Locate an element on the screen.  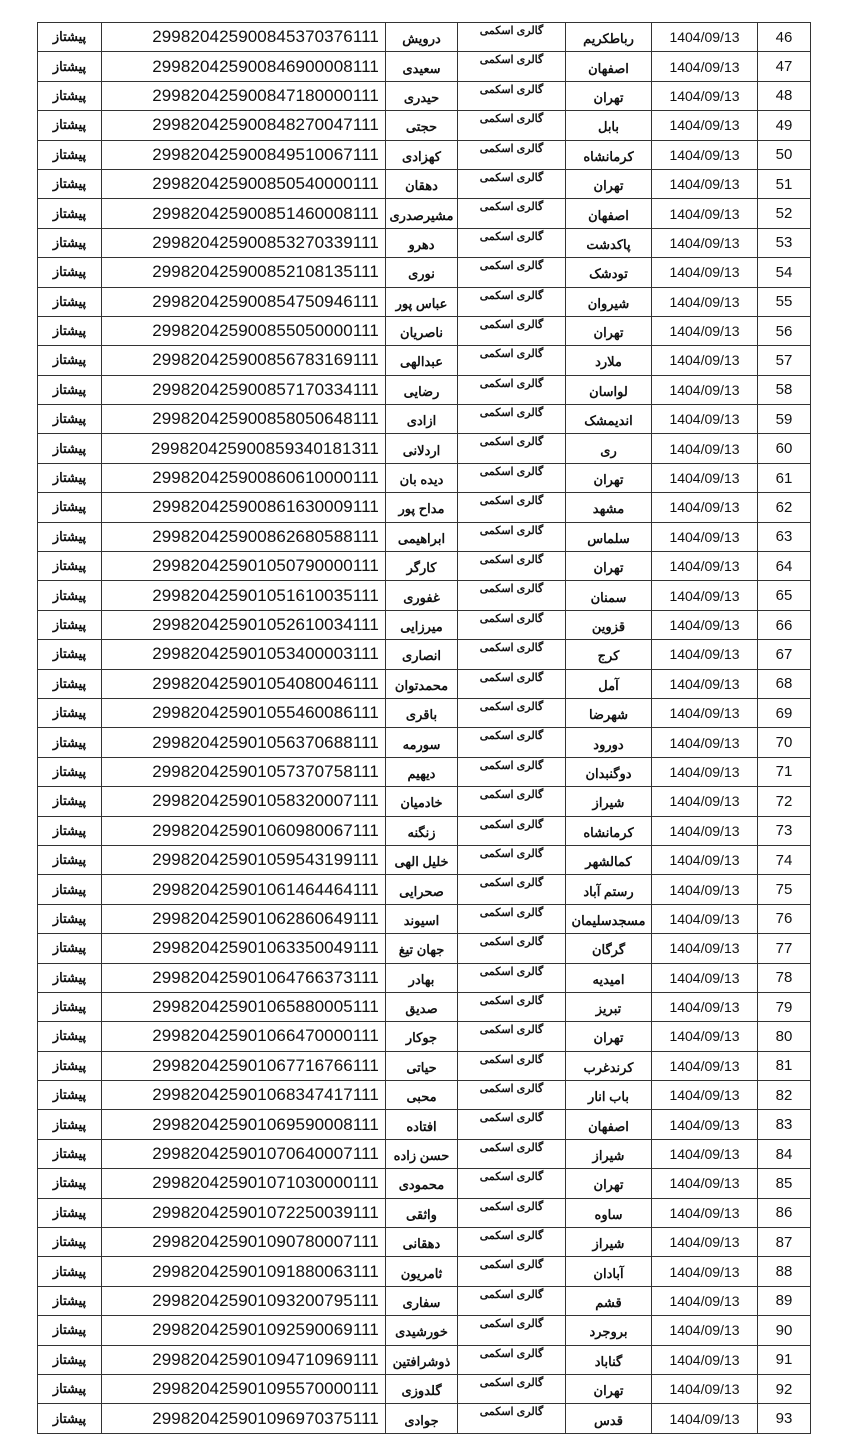
recipient-name-cell: حسن زاده is located at coordinates (421, 1154).